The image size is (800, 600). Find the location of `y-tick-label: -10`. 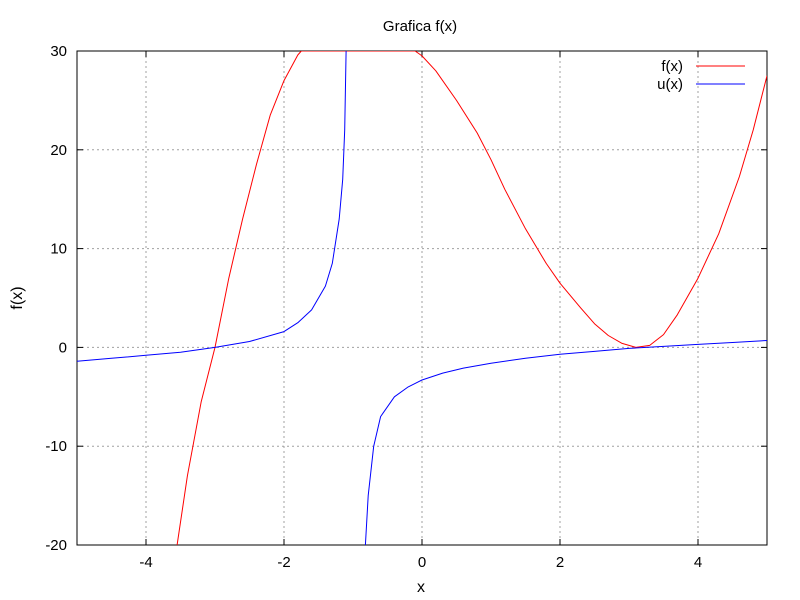

y-tick-label: -10 is located at coordinates (56, 446).